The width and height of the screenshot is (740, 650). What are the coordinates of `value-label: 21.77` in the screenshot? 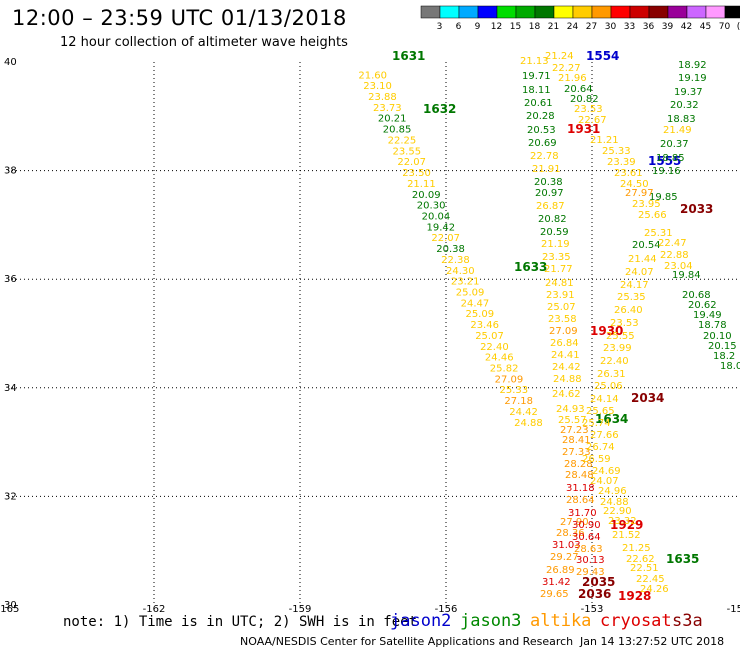 It's located at (558, 269).